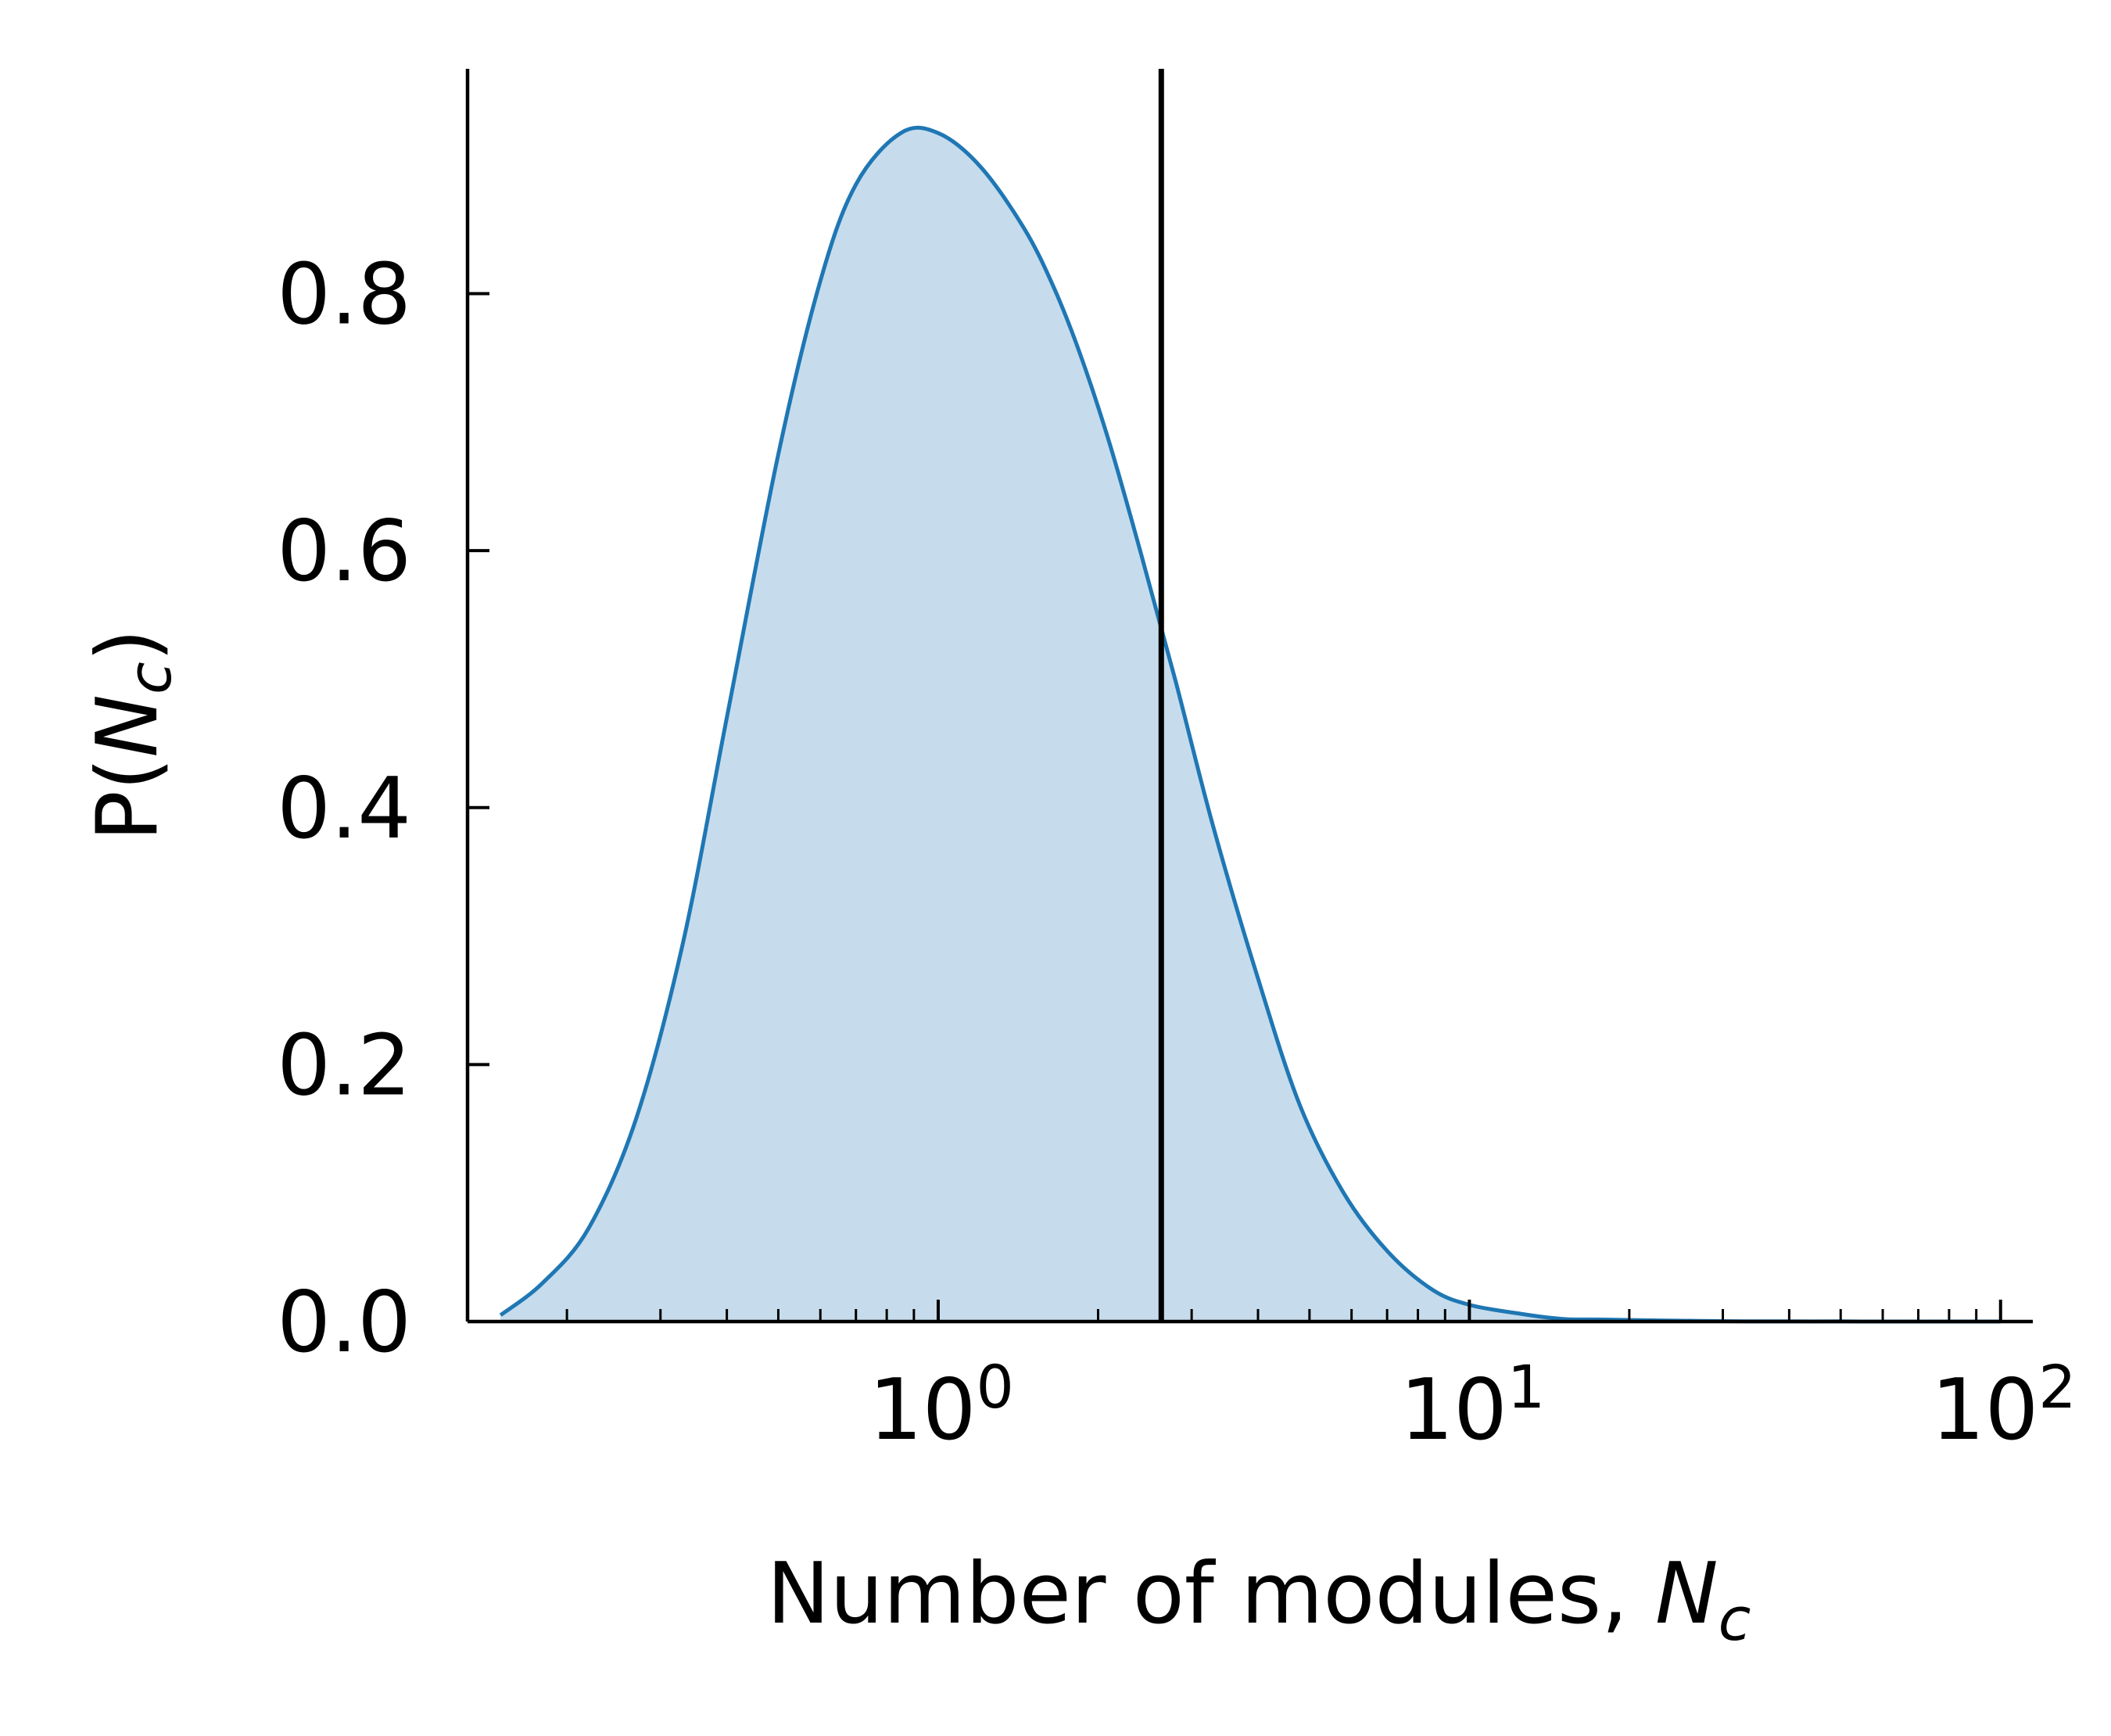 This screenshot has width=2111, height=1736. What do you see at coordinates (2004, 1406) in the screenshot?
I see `x-tick-label: 10²` at bounding box center [2004, 1406].